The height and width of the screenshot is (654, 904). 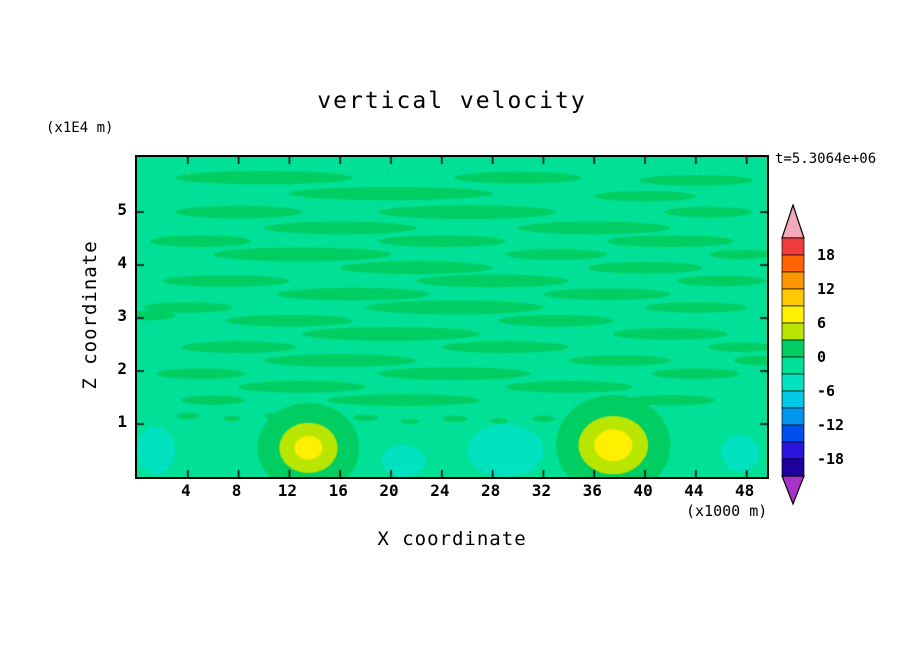 I want to click on z-tick-label: 2, so click(x=122, y=369).